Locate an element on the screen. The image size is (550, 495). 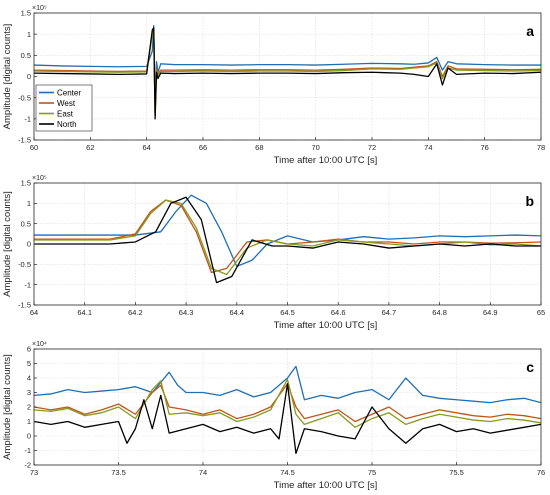
panel-c-series-center-line is located at coordinates (287, 384).